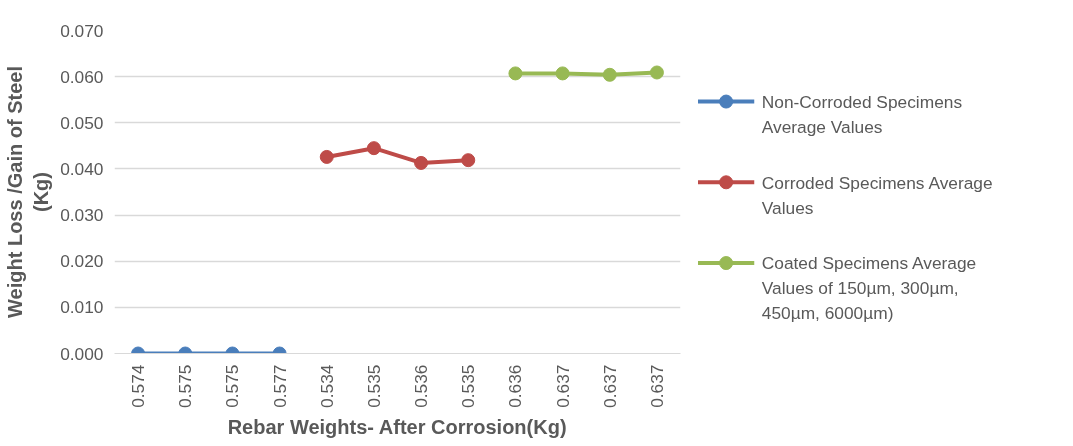 Image resolution: width=1073 pixels, height=446 pixels. I want to click on legend-label: Non-Corroded Specimens Average Values, so click(862, 114).